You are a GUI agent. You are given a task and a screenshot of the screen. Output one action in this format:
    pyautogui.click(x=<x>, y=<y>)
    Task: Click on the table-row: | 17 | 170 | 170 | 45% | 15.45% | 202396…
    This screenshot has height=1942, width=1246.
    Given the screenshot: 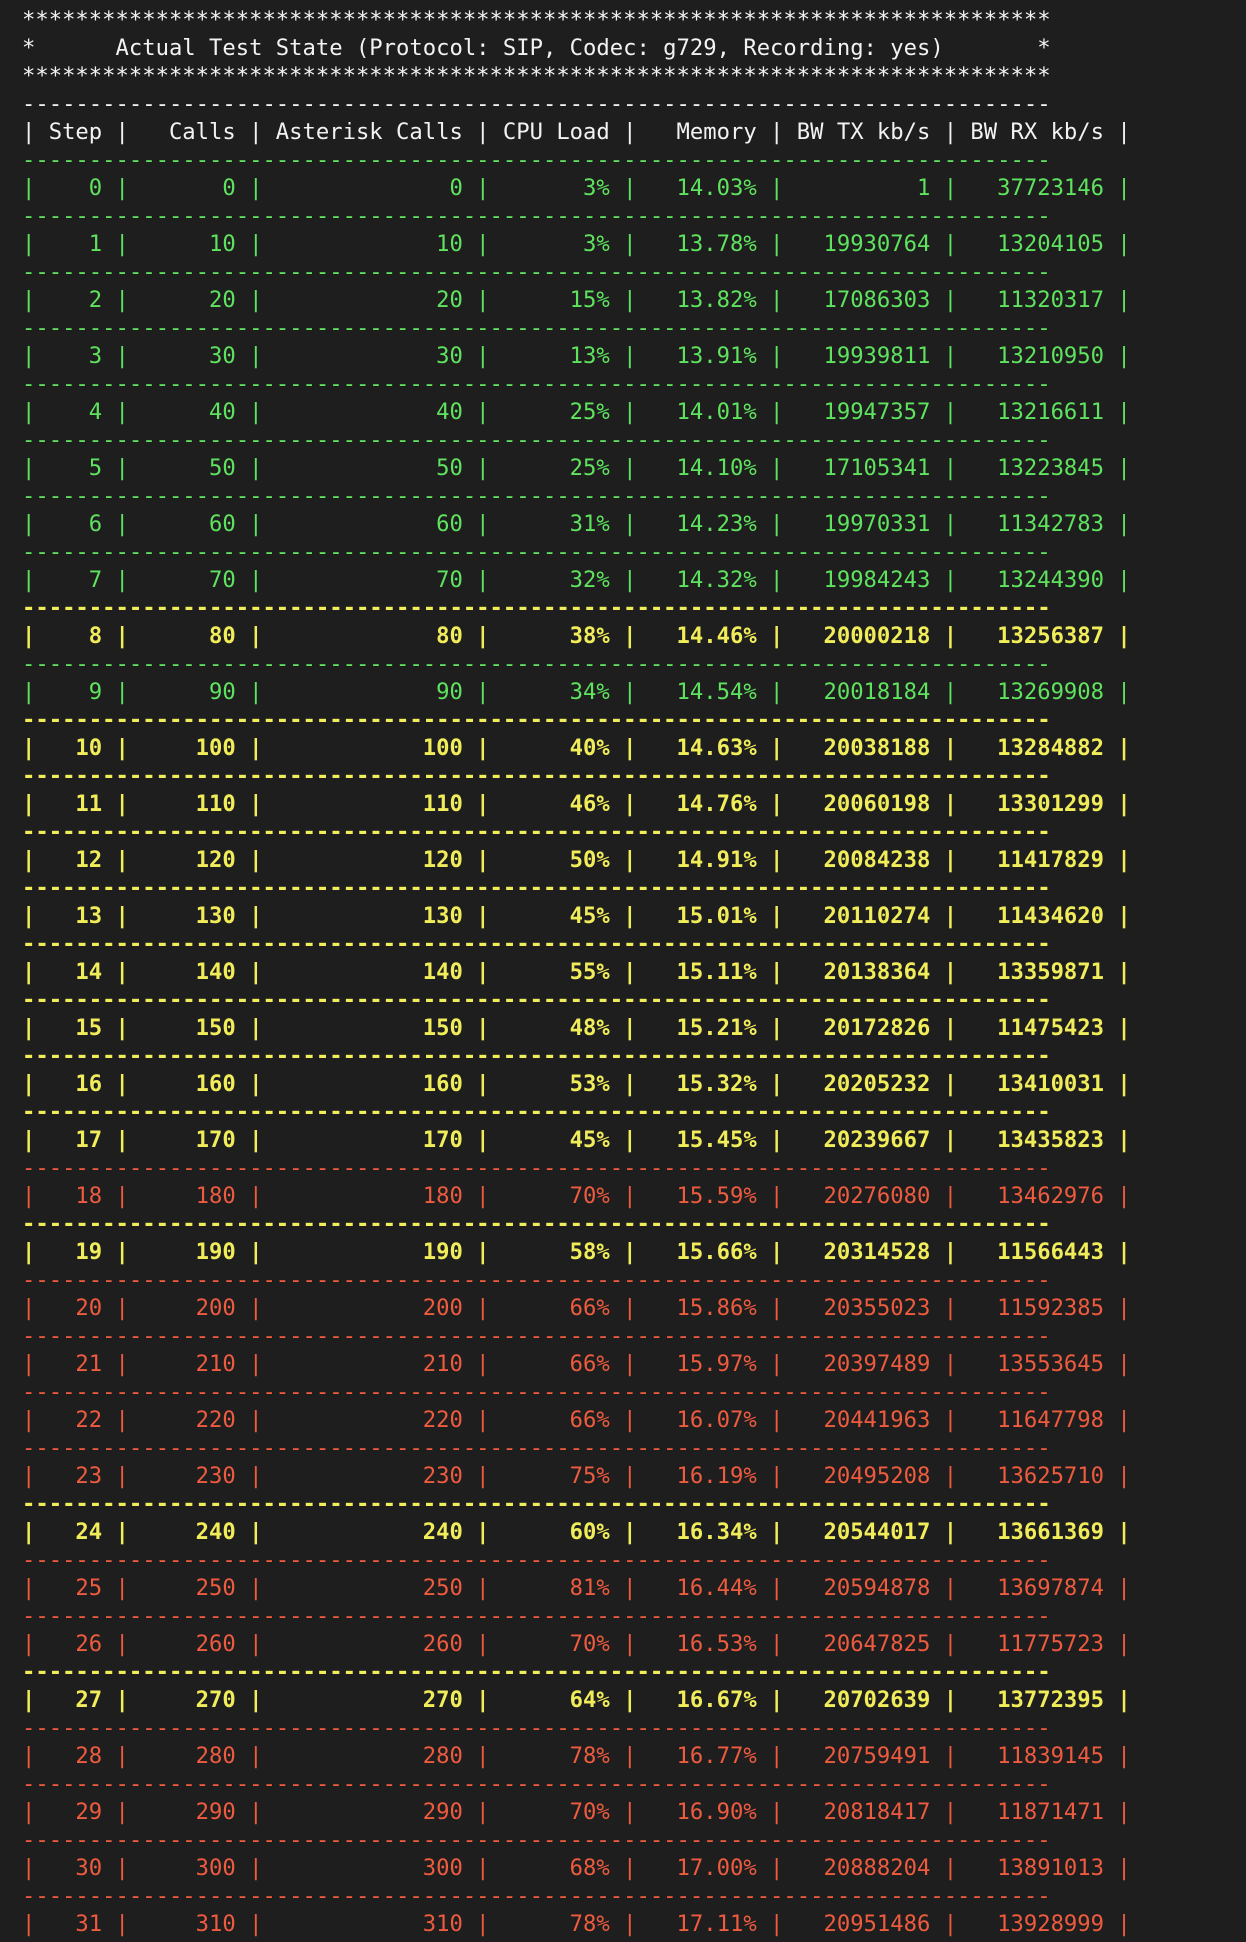 What is the action you would take?
    pyautogui.click(x=576, y=1140)
    